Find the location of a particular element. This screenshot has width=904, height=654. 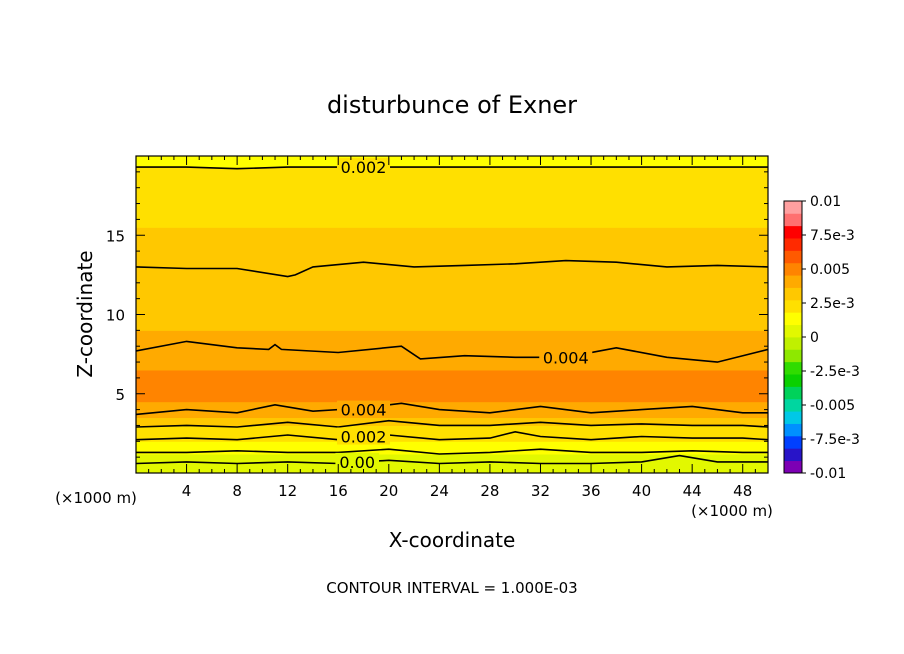

x-axis-title: X-coordinate is located at coordinates (452, 540).